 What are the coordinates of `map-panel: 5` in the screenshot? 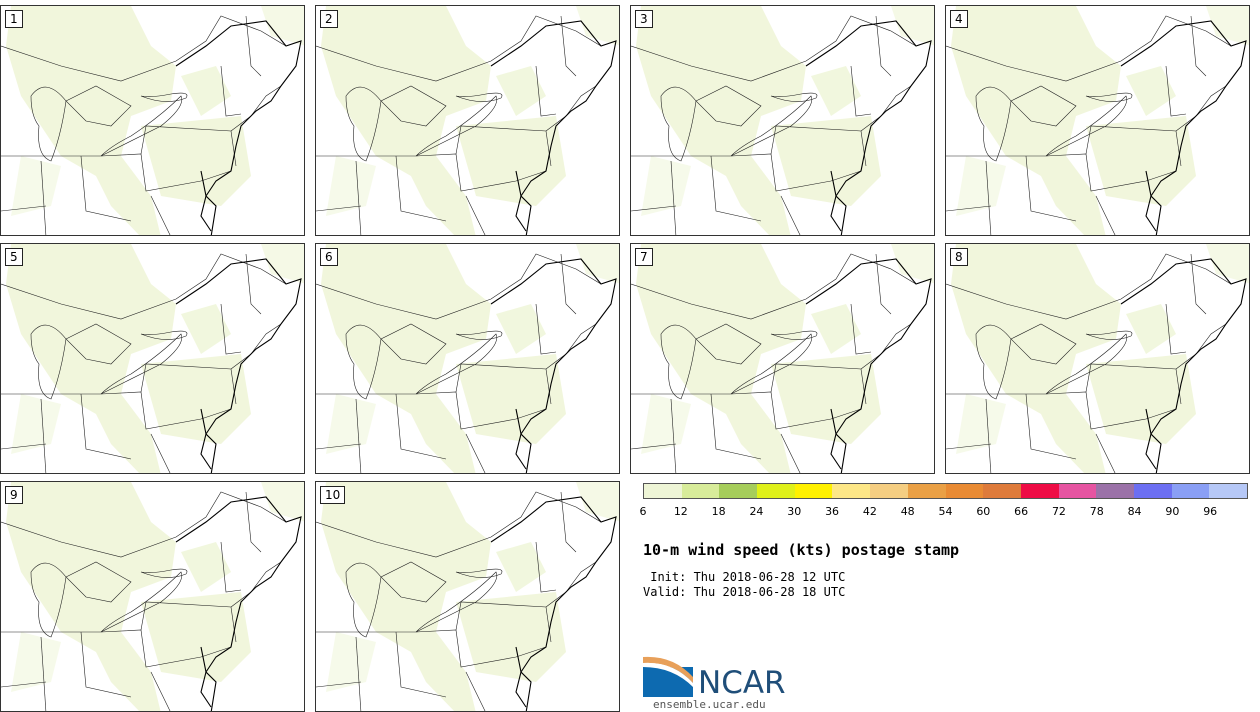 It's located at (152, 358).